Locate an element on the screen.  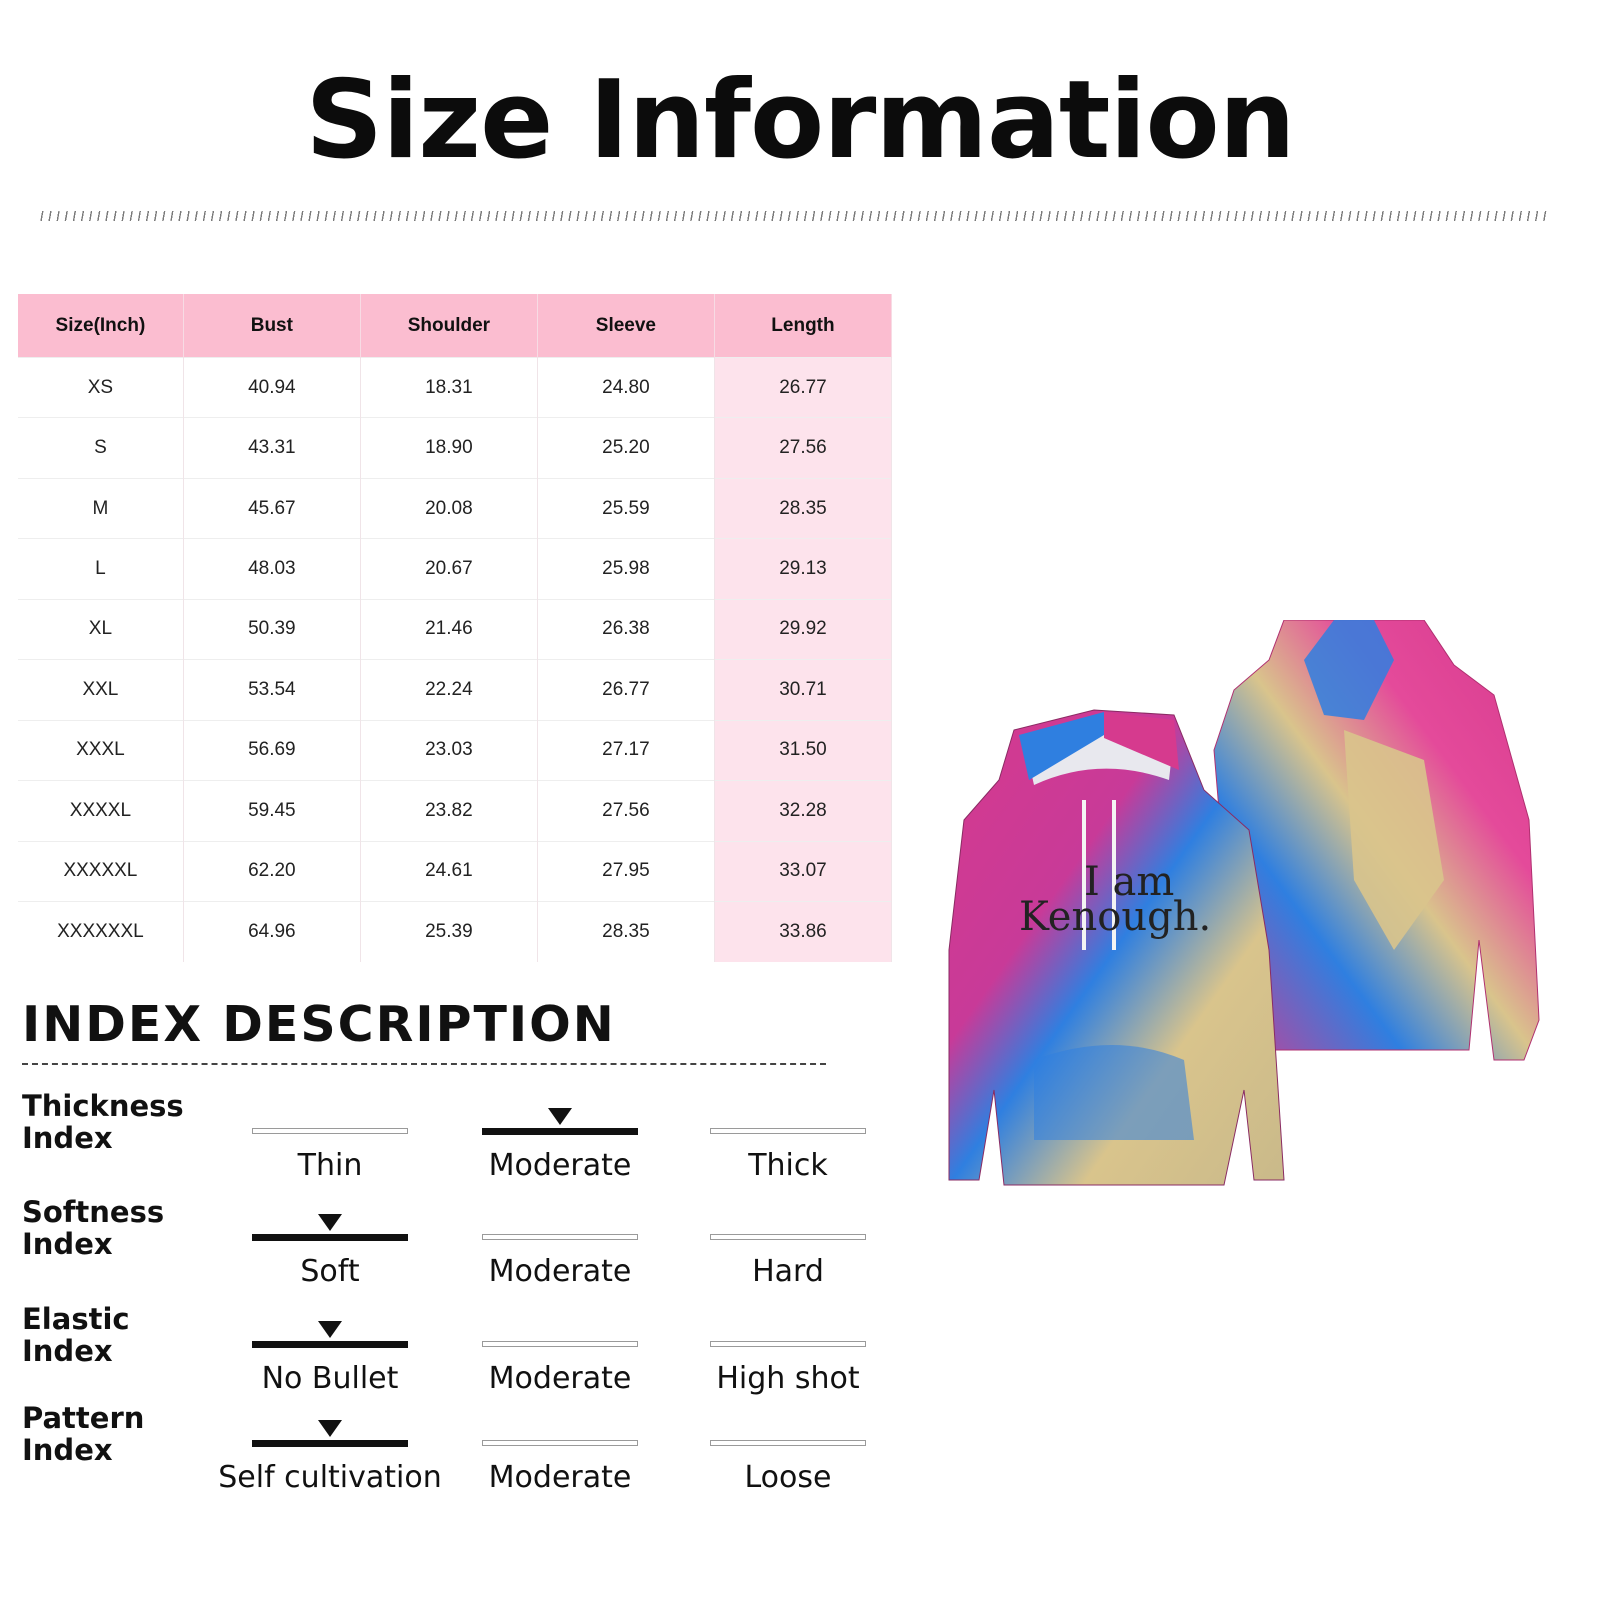
table-row: XXL 53.54 22.24 26.77 30.71 is located at coordinates (455, 690).